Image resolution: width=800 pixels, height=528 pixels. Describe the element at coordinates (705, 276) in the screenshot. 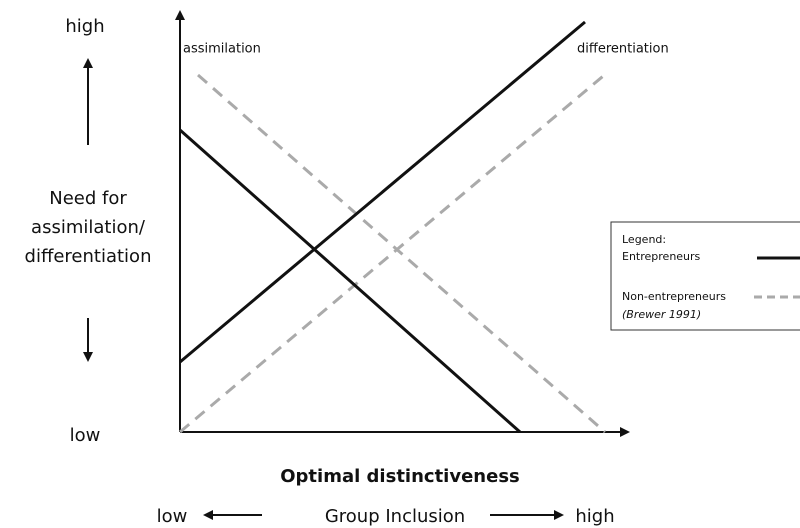

I see `legend-box` at that location.